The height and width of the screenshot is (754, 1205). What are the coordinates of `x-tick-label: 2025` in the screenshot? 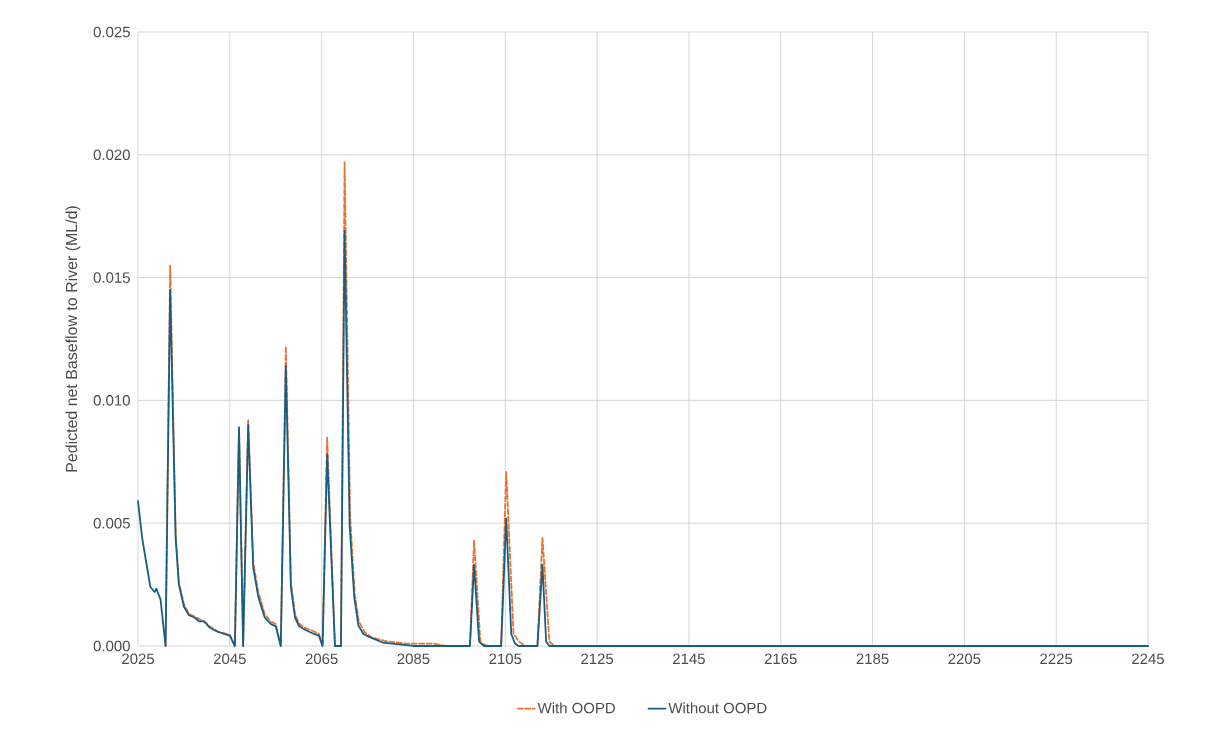 It's located at (138, 659).